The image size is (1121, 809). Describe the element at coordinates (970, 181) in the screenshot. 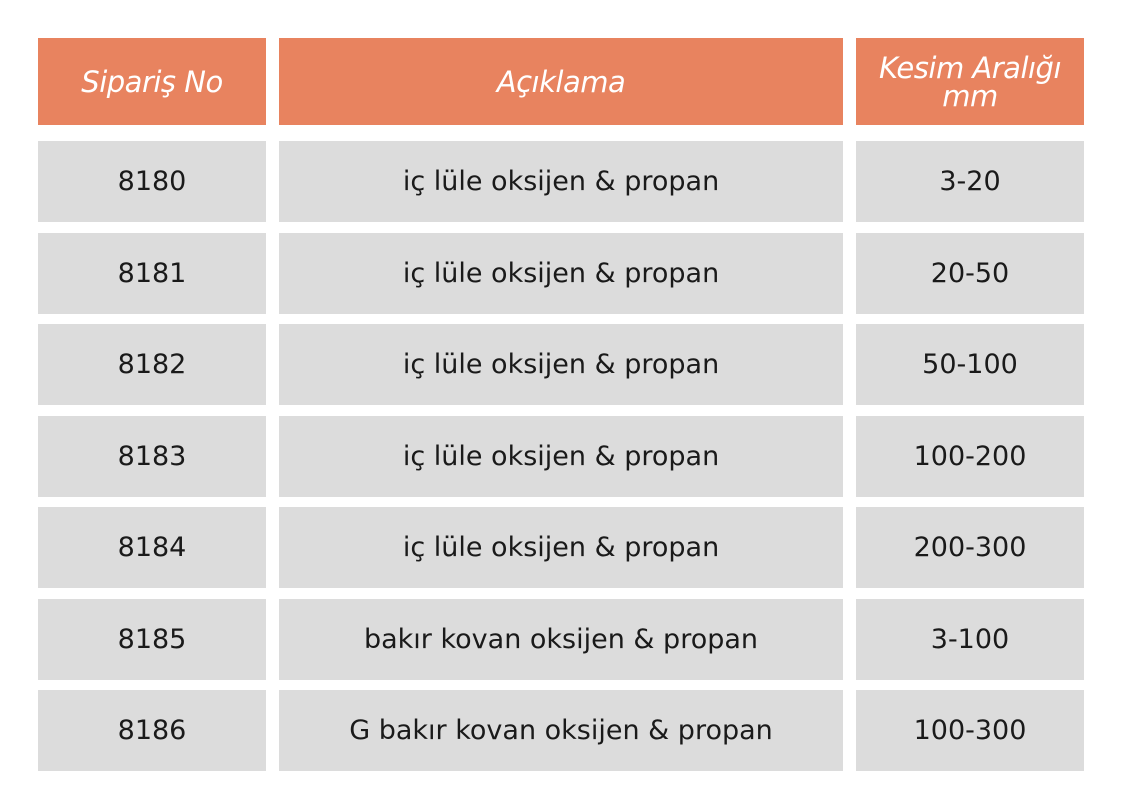

I see `cut-range-cell: 3-20` at that location.